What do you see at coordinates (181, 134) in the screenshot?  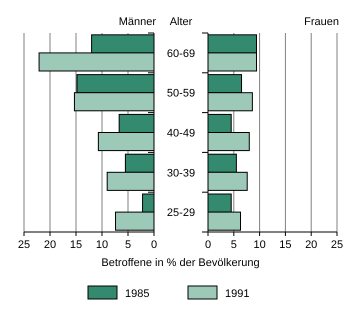 I see `y-tick-label: 40-49` at bounding box center [181, 134].